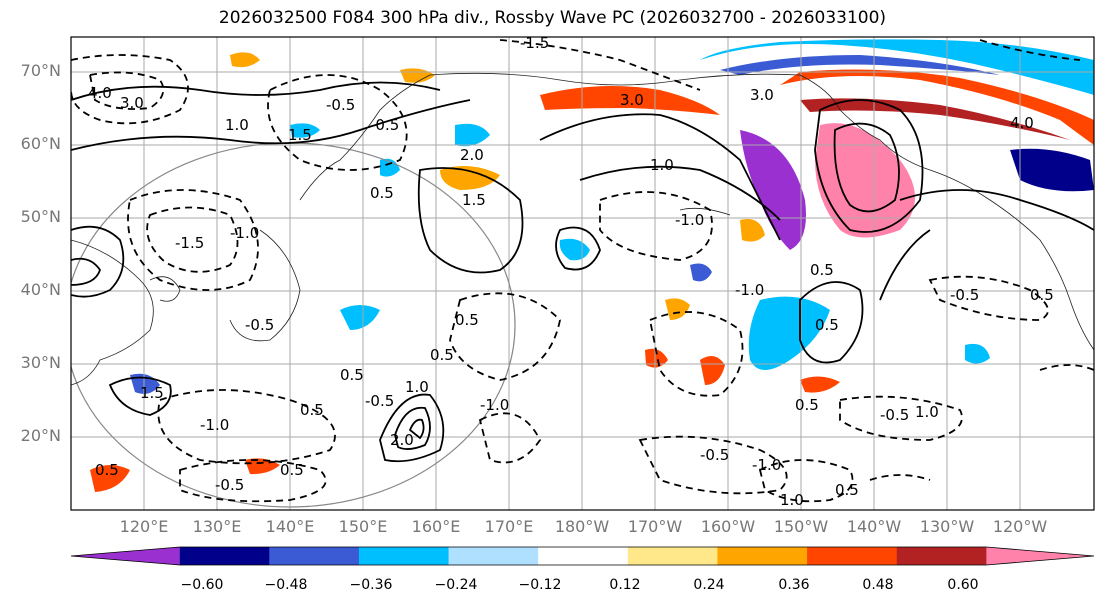 This screenshot has width=1105, height=604. I want to click on lon-label: 160°E, so click(436, 526).